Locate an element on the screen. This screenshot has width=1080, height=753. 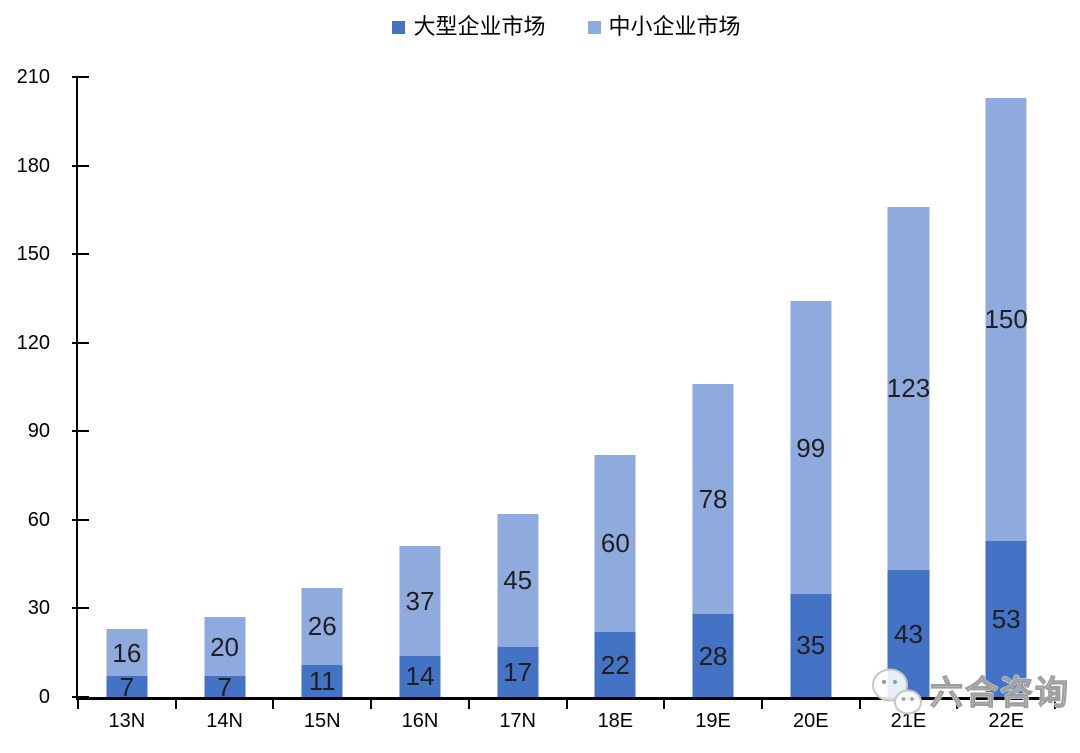
bar-value-label: 35 is located at coordinates (811, 645).